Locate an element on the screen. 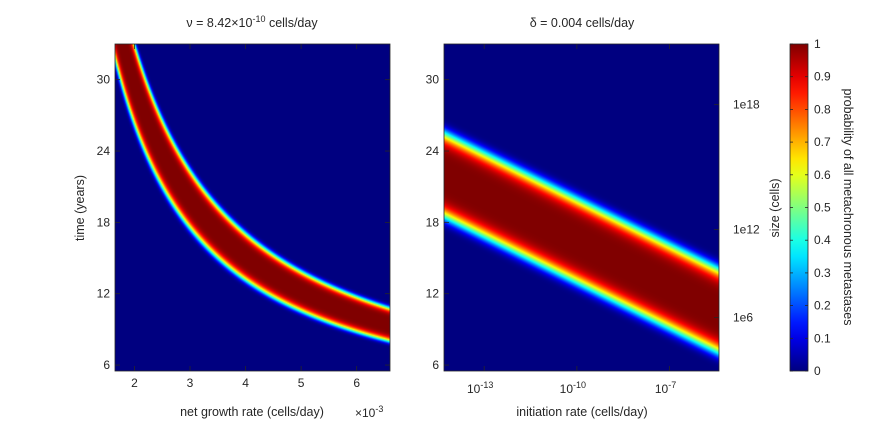 The height and width of the screenshot is (433, 888). colorbar-tick-label: 0.2 is located at coordinates (822, 306).